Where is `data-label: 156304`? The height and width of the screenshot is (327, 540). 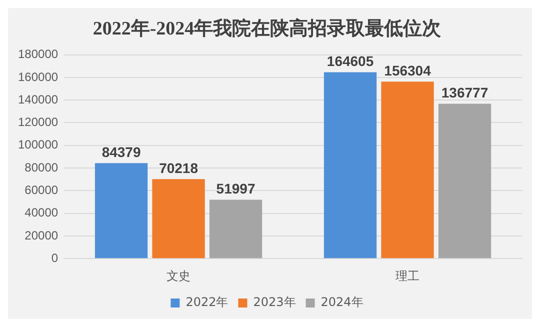
data-label: 156304 is located at coordinates (408, 70).